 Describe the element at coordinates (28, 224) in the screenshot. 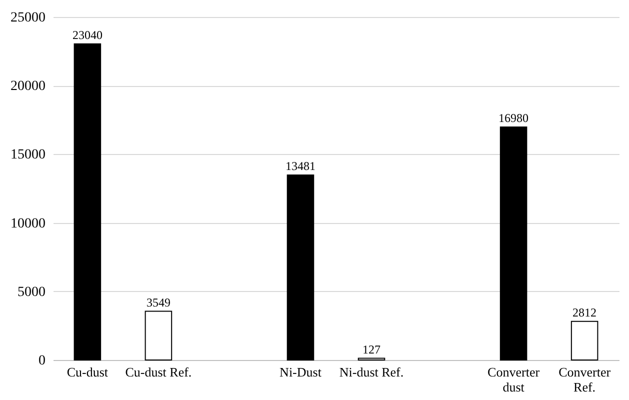

I see `y-tick-label: 10000` at that location.